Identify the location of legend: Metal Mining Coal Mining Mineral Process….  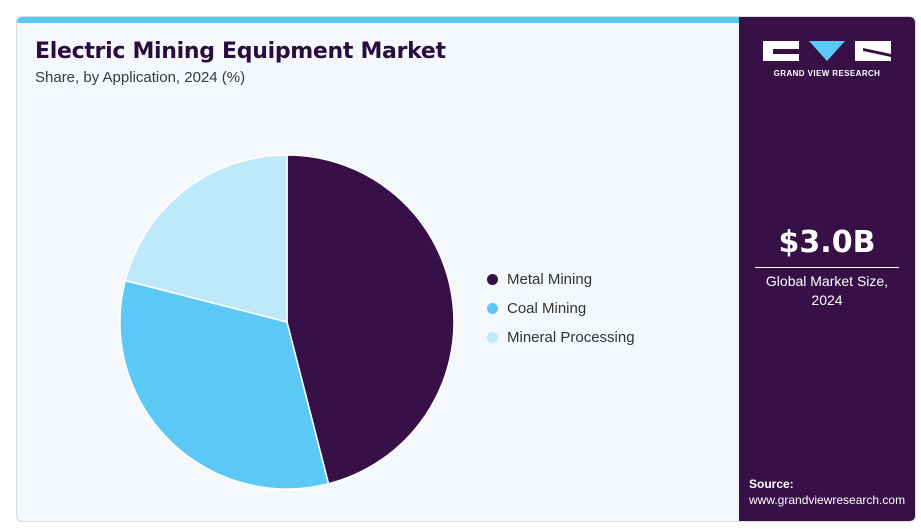
(561, 308).